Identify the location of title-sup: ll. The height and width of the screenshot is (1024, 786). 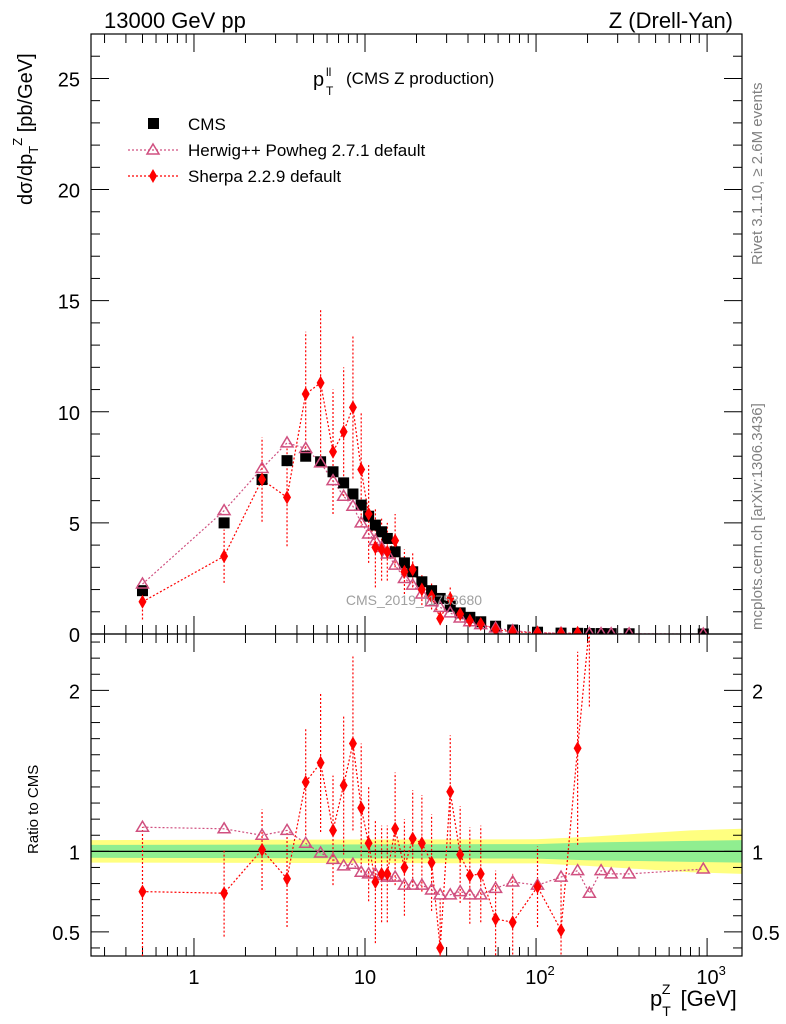
(328, 72).